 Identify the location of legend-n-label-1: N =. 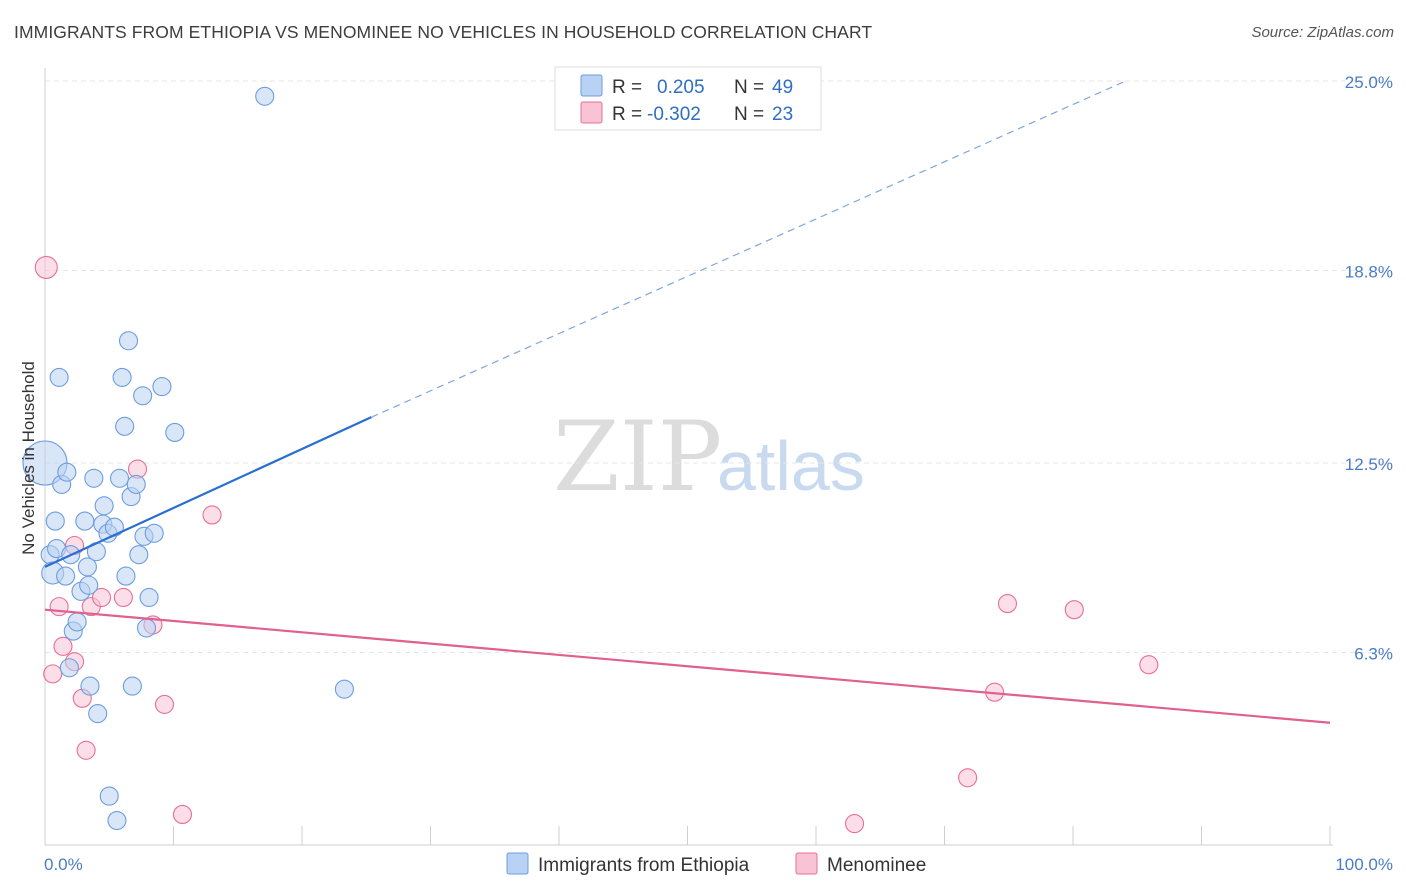
(749, 87).